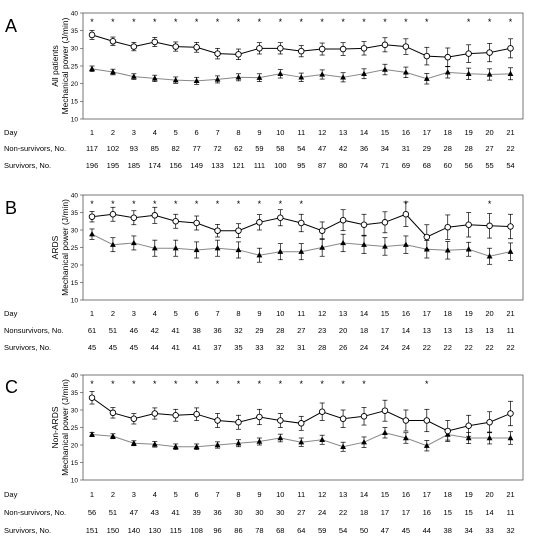 Image resolution: width=550 pixels, height=541 pixels. What do you see at coordinates (364, 530) in the screenshot?
I see `count-value: 50` at bounding box center [364, 530].